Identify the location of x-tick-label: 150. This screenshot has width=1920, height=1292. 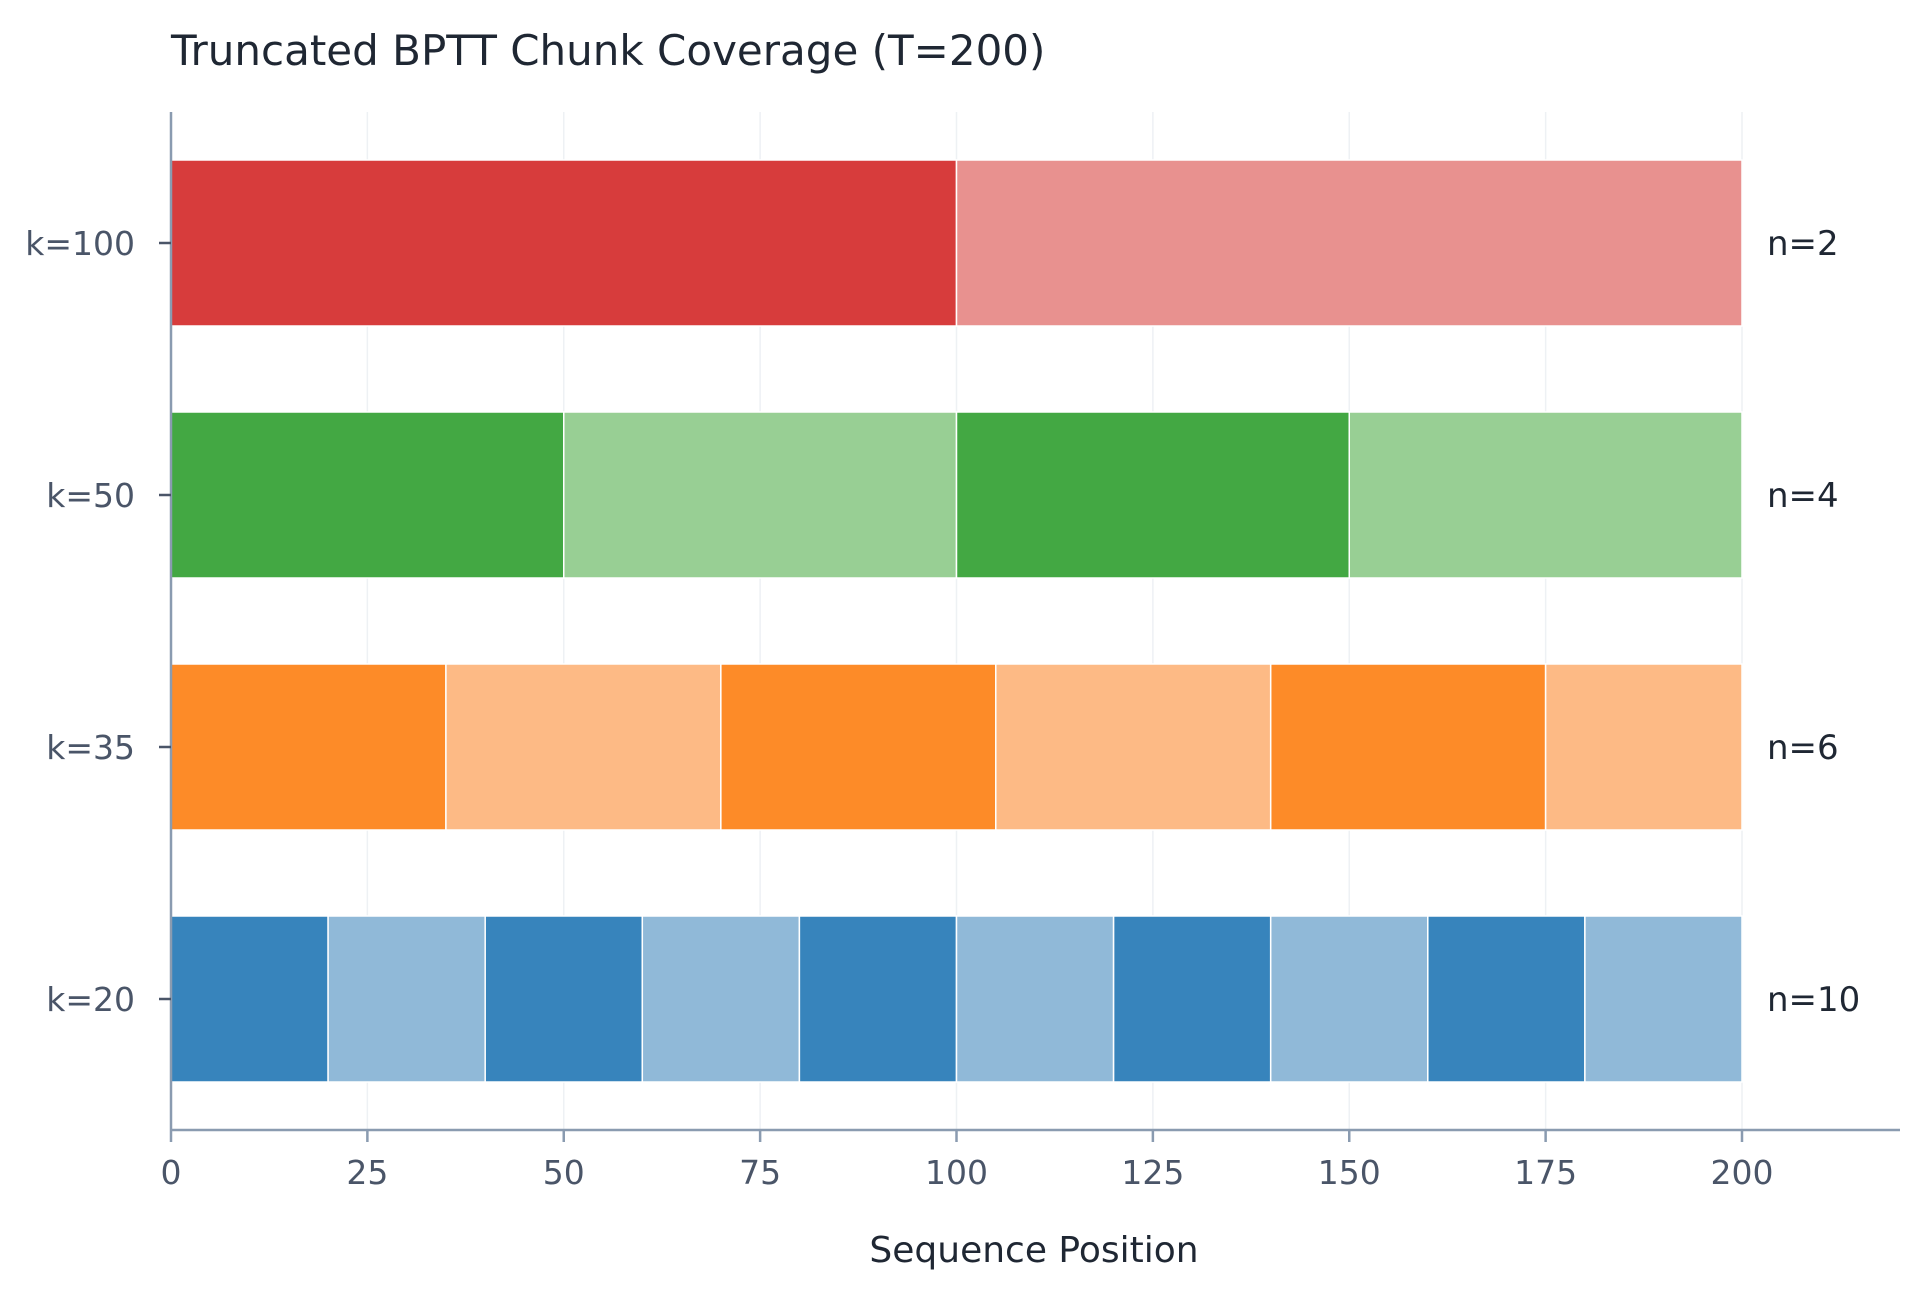
(1349, 1172).